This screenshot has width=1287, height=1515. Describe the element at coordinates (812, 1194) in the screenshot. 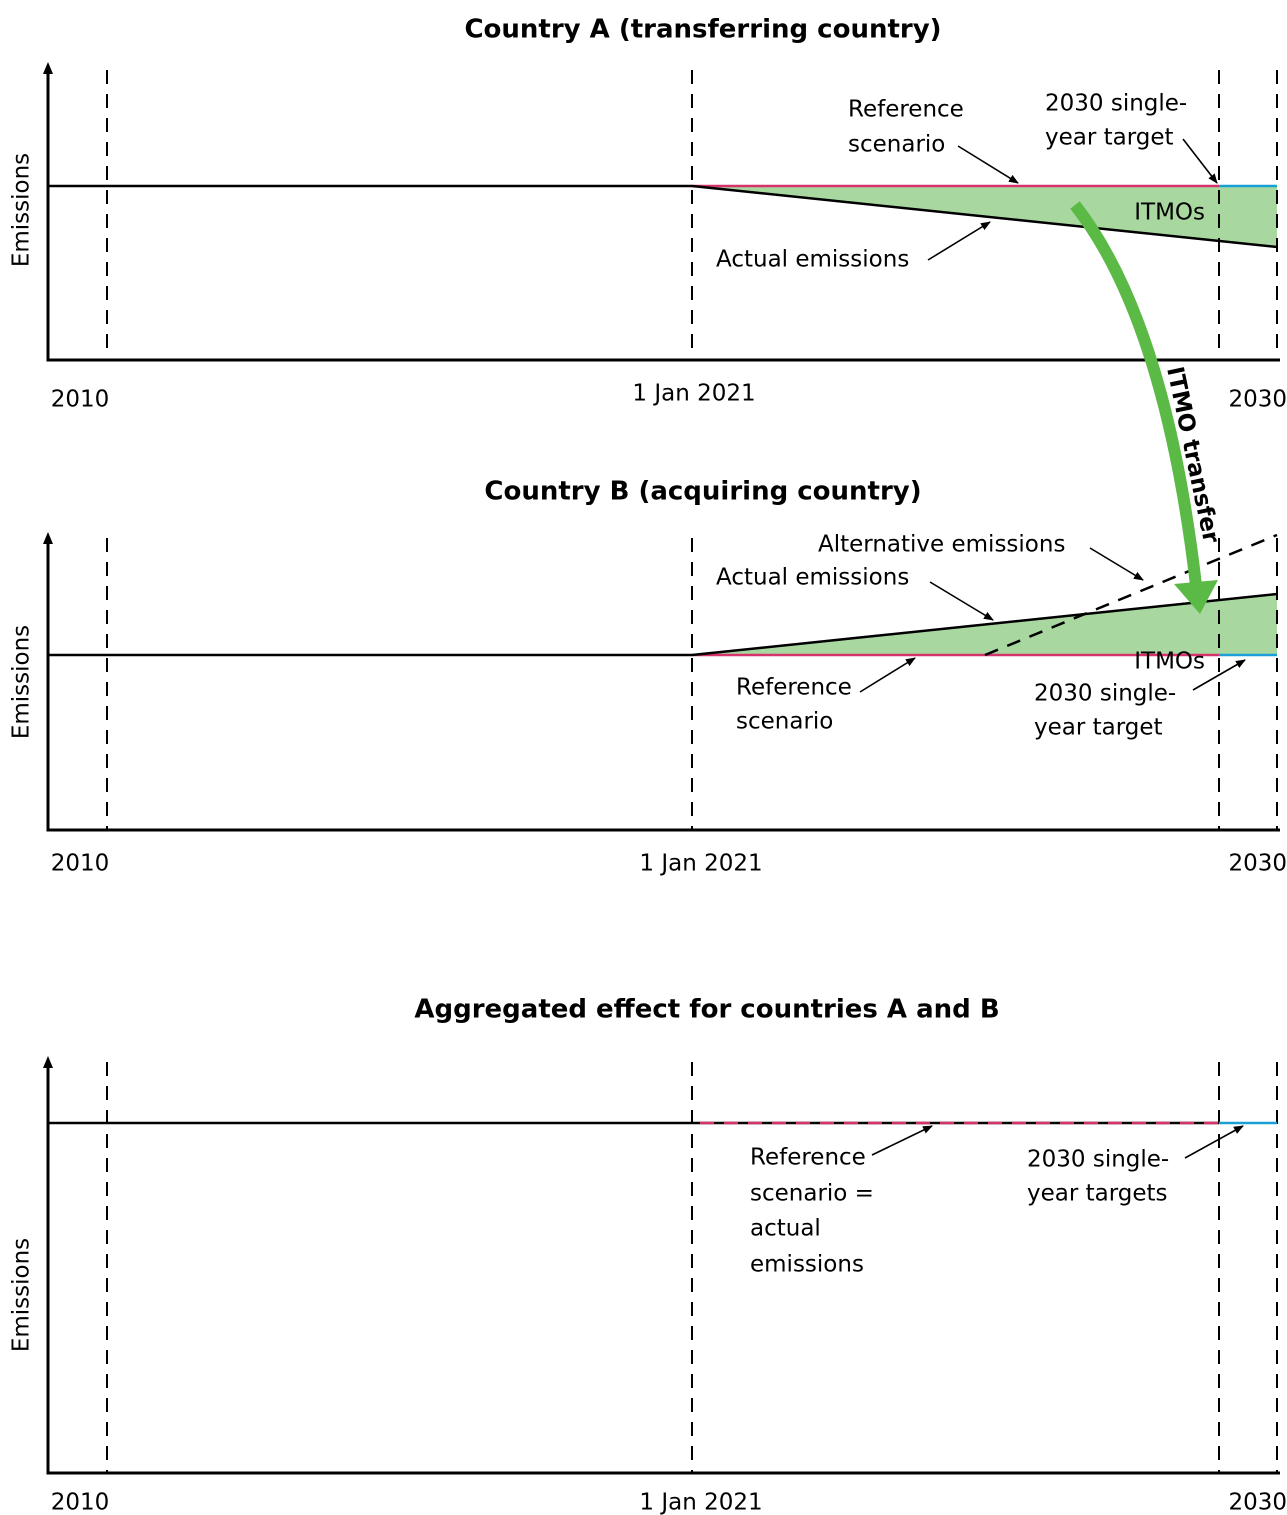

I see `annotation: scenario =` at that location.